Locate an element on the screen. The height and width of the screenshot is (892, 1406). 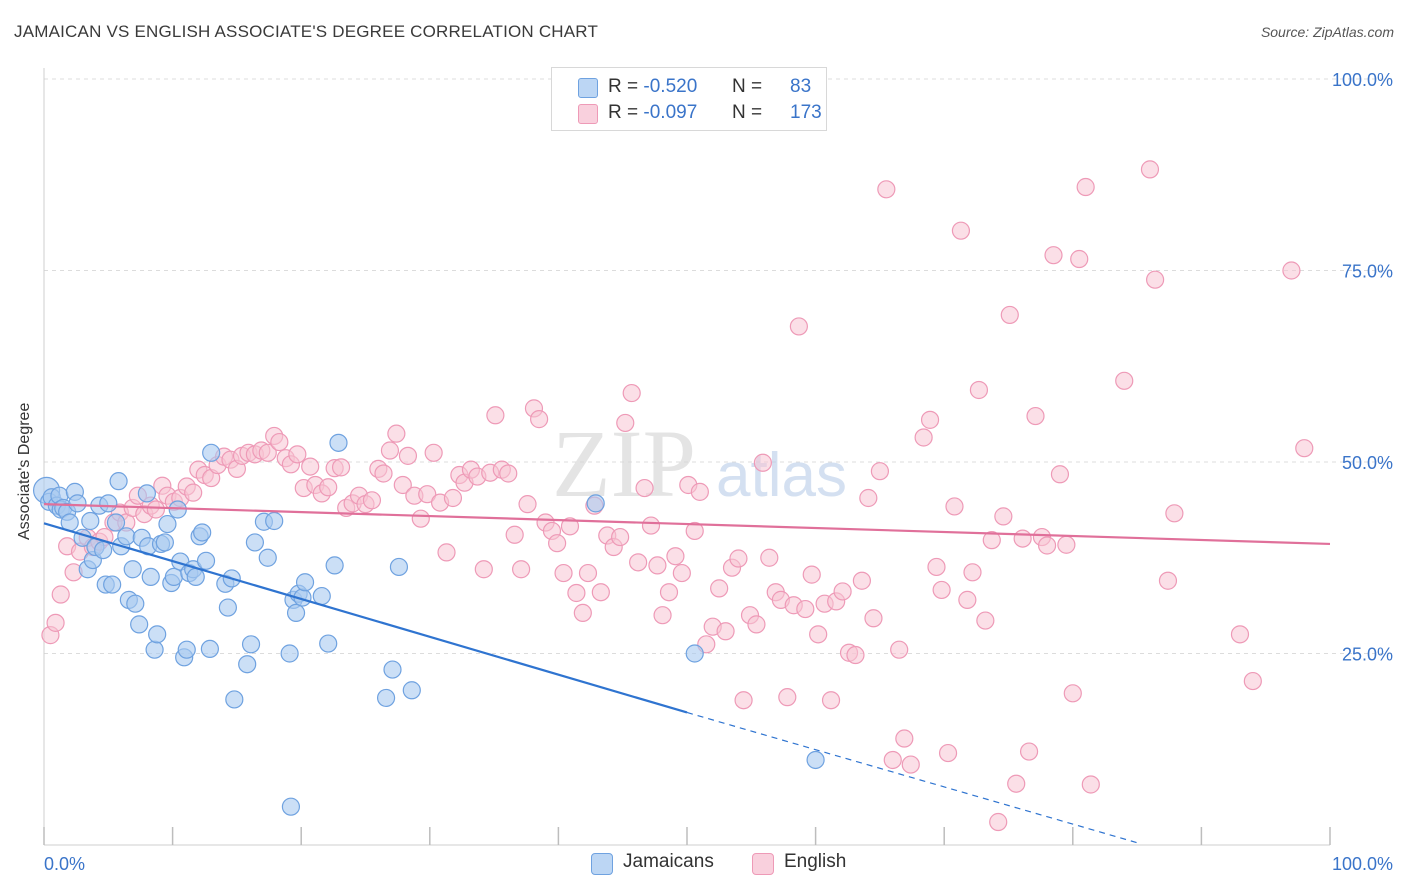
legend-n-value-english: 173 is located at coordinates (806, 112).